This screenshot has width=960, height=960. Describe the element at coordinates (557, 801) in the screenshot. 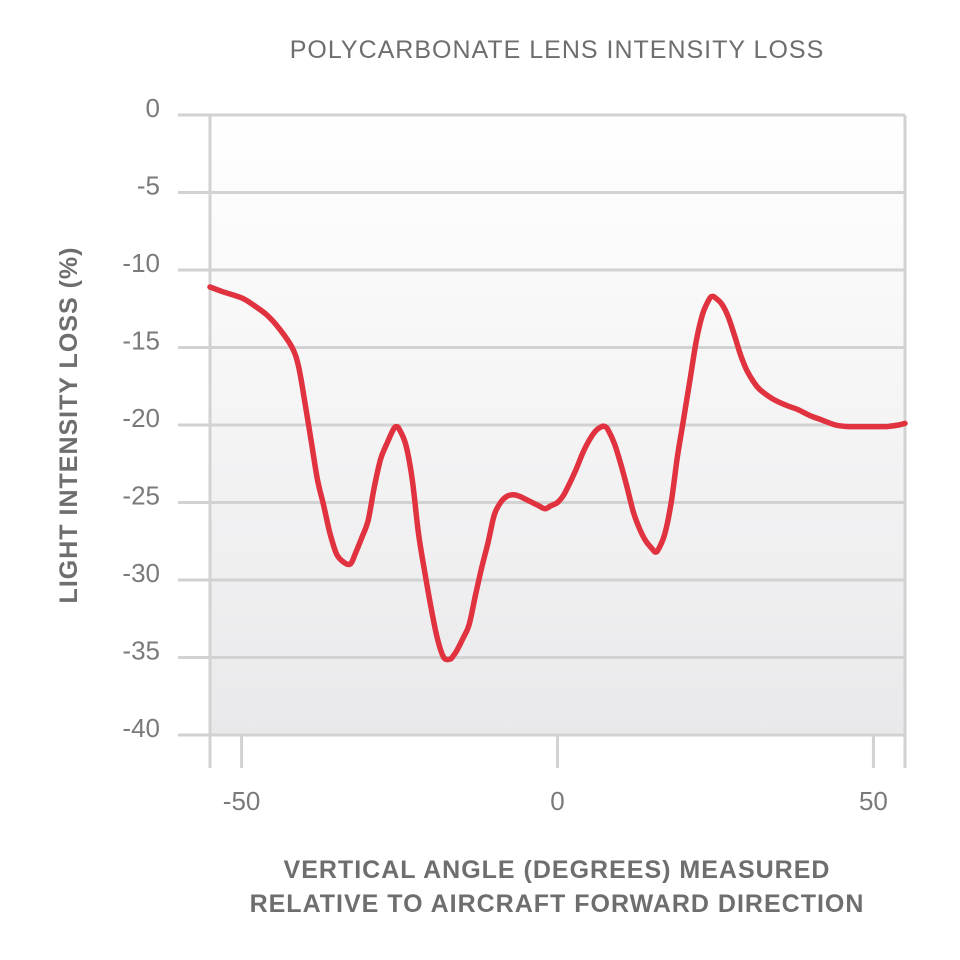

I see `x-tick-label: 0` at that location.